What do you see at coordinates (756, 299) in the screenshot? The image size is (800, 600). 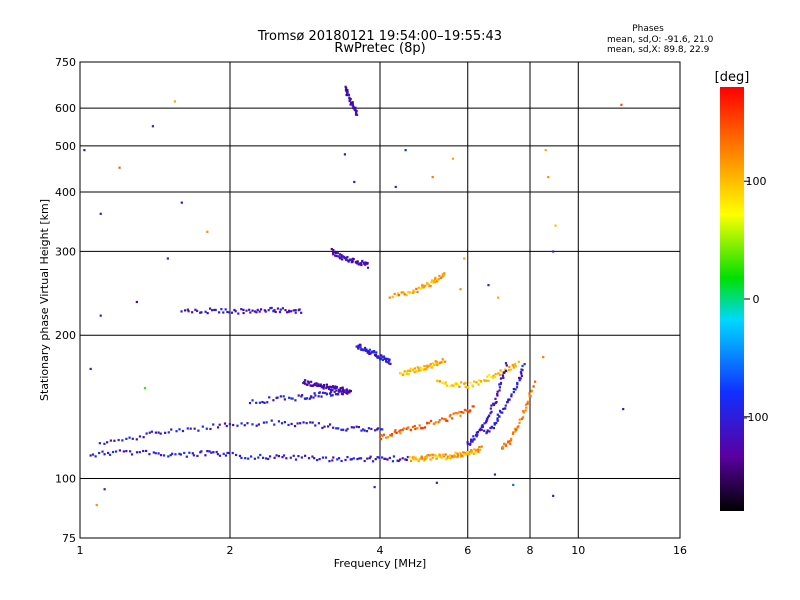 I see `colorbar-tick-label: 0` at bounding box center [756, 299].